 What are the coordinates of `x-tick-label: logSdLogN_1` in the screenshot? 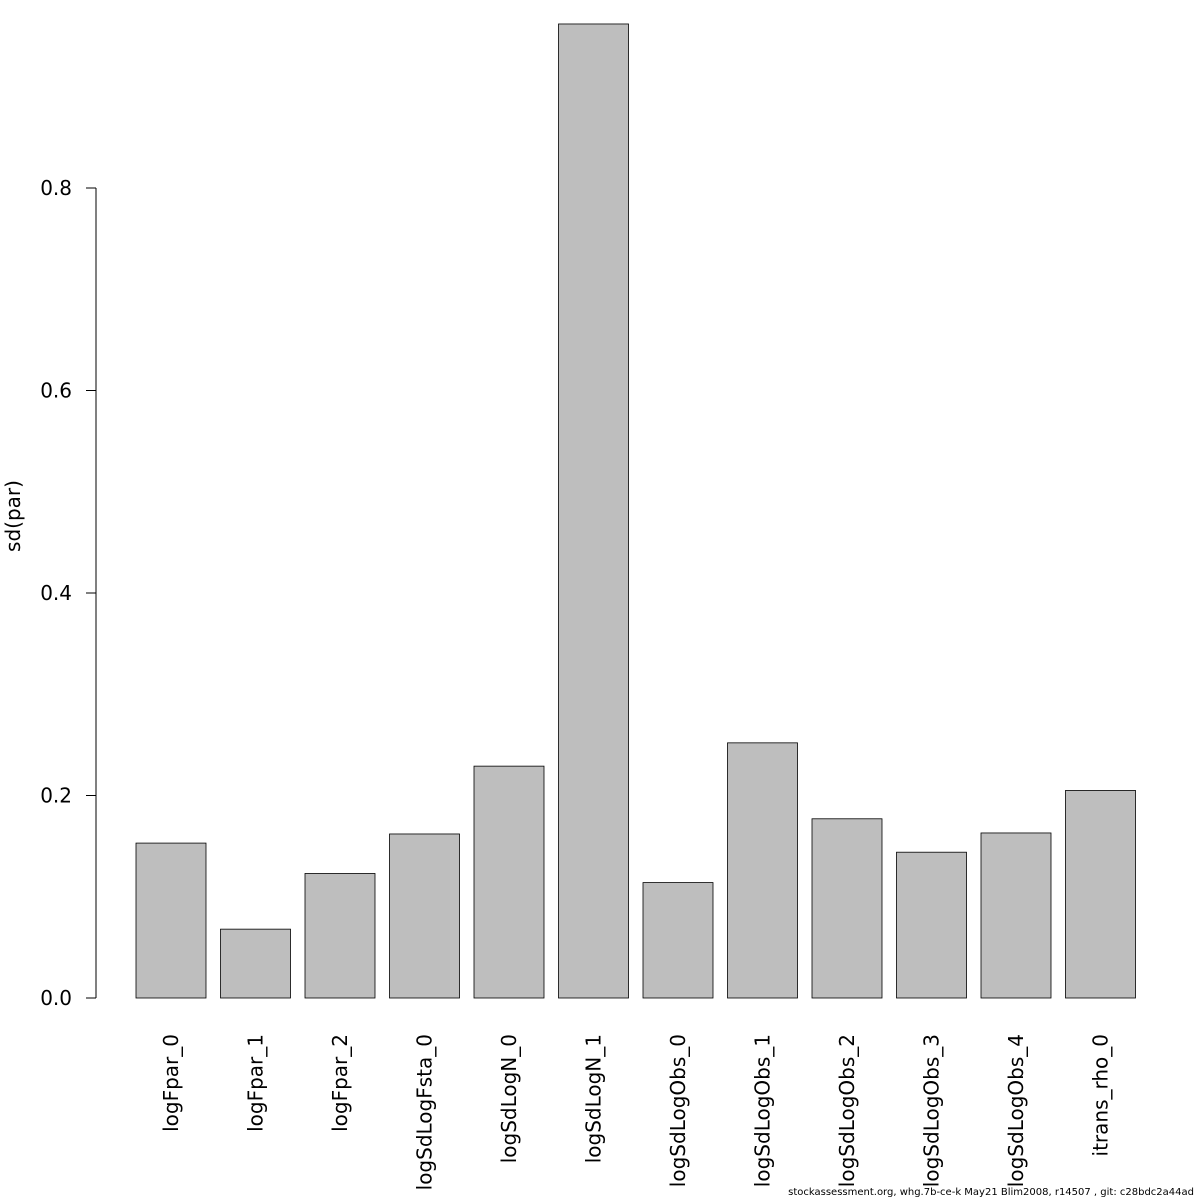 It's located at (594, 1098).